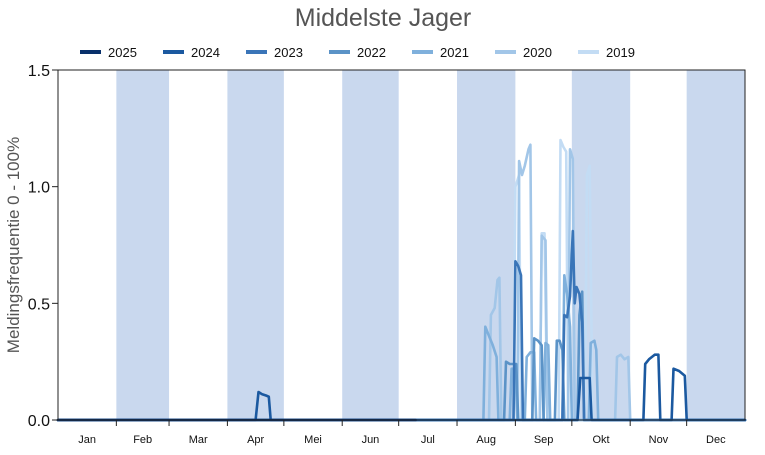 The height and width of the screenshot is (455, 765). What do you see at coordinates (288, 52) in the screenshot?
I see `legend-label: 2023` at bounding box center [288, 52].